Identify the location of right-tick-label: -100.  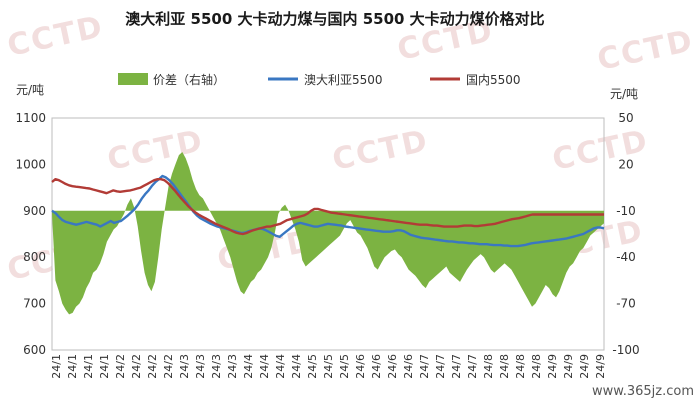
(625, 350).